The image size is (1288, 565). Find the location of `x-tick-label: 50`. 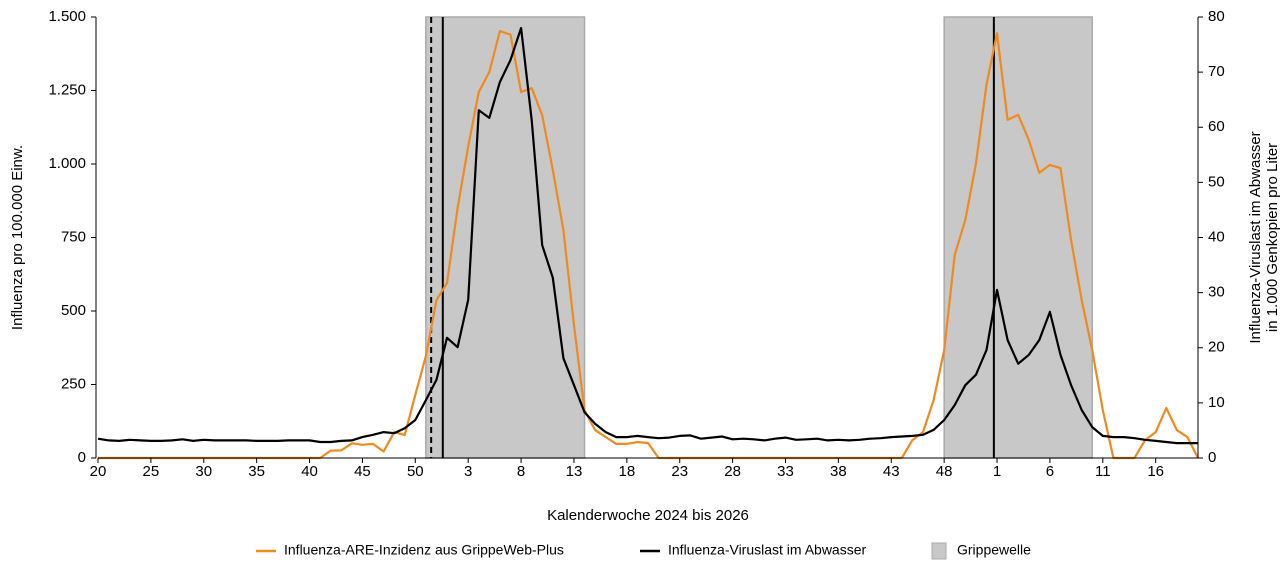

x-tick-label: 50 is located at coordinates (415, 471).